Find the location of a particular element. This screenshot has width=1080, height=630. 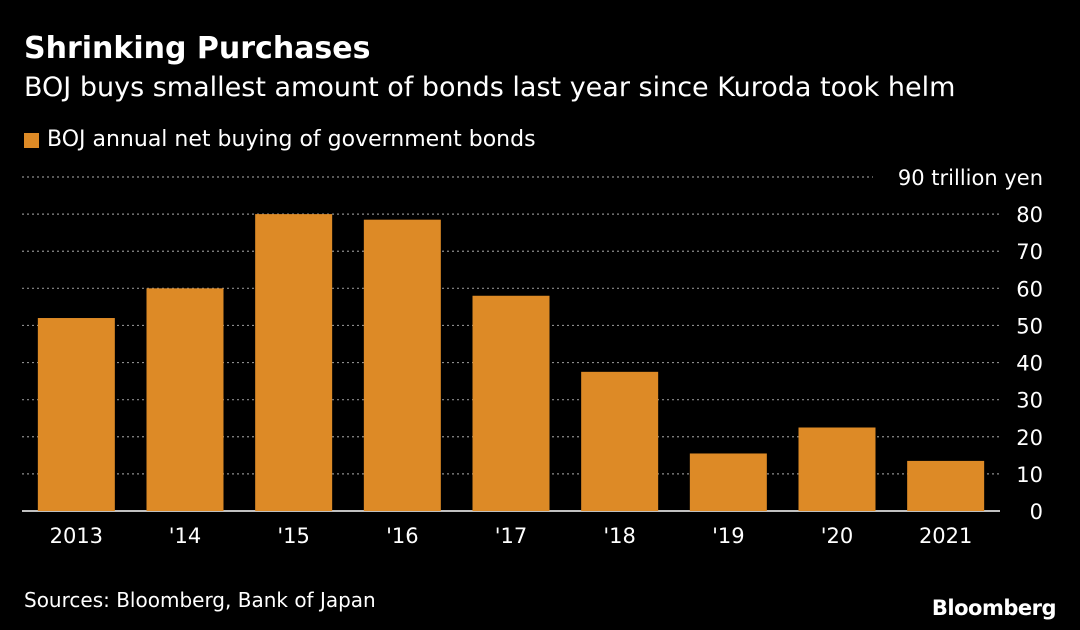

y-tick-label: 90 trillion yen is located at coordinates (970, 178).